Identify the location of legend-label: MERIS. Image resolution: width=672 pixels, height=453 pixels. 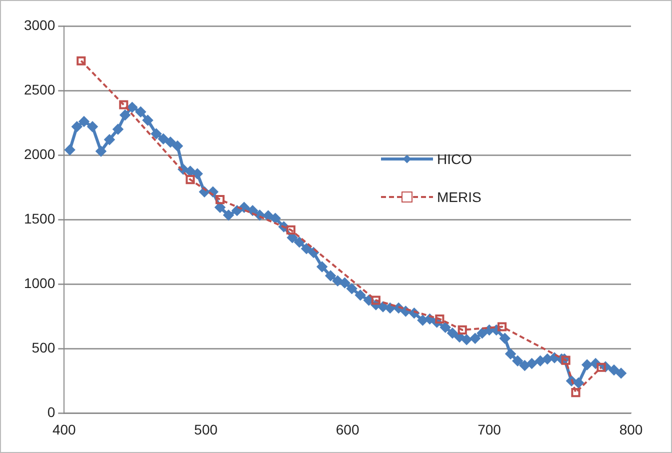
(459, 197).